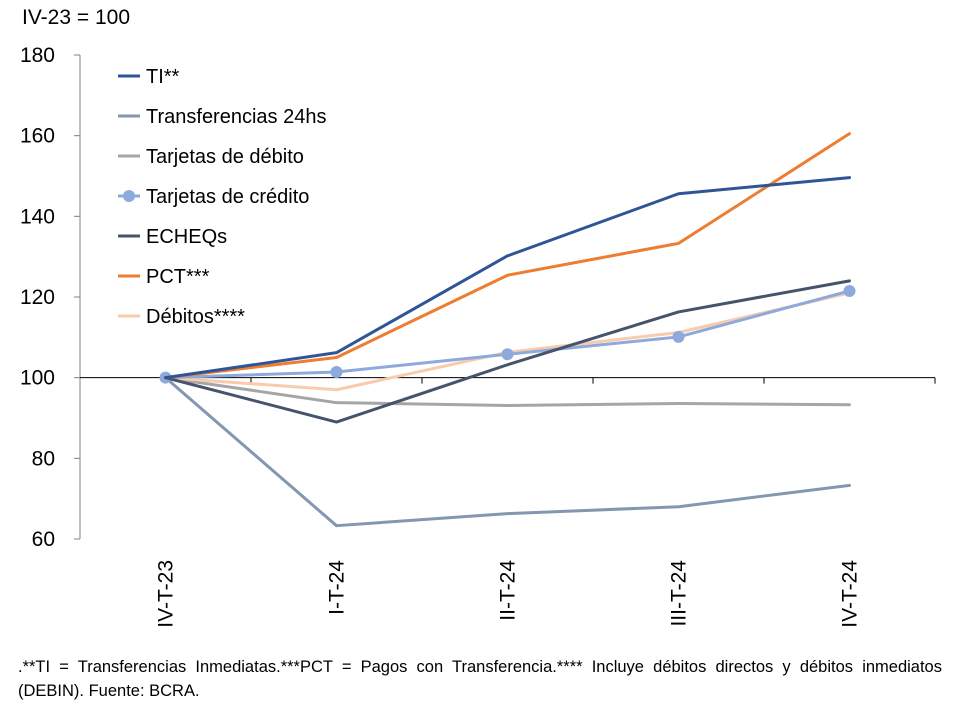 The height and width of the screenshot is (706, 960). Describe the element at coordinates (43, 539) in the screenshot. I see `y-tick-label: 60` at that location.